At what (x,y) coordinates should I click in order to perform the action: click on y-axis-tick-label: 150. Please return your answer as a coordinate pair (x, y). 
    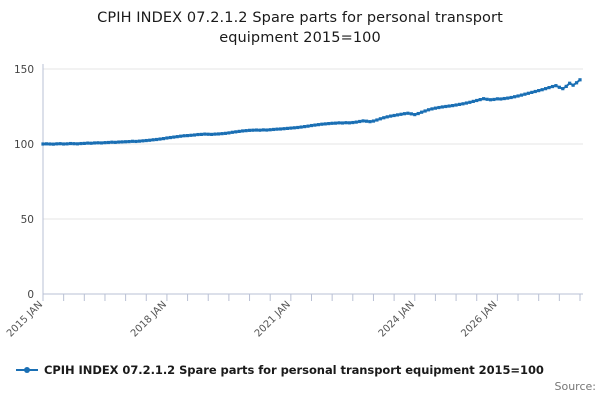
    Looking at the image, I should click on (24, 70).